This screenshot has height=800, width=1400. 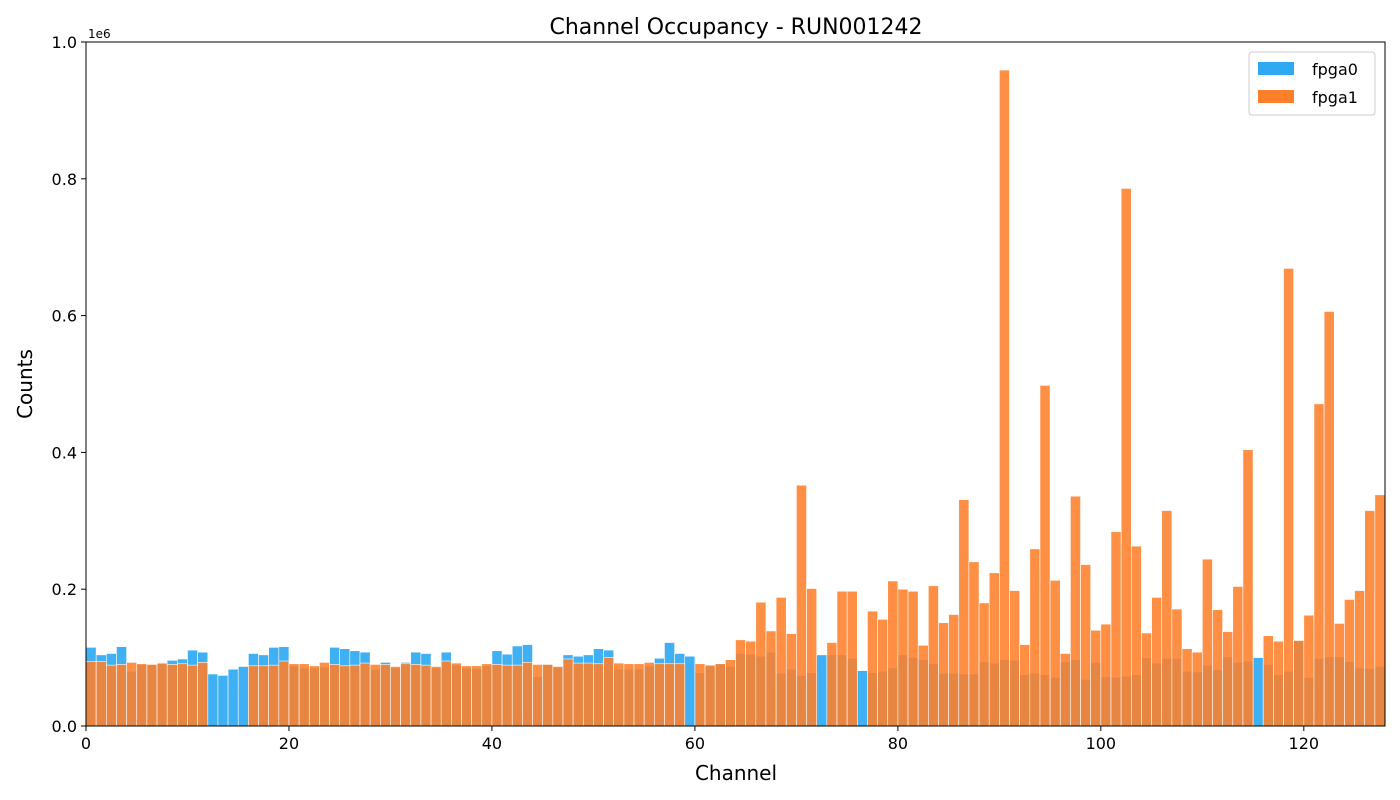 What do you see at coordinates (1349, 663) in the screenshot?
I see `bar-fpga1-ch124` at bounding box center [1349, 663].